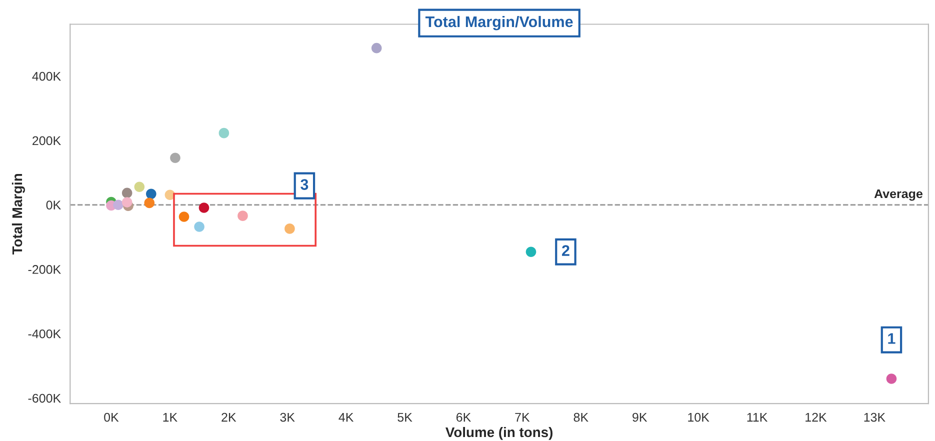  What do you see at coordinates (875, 417) in the screenshot?
I see `x-tick-label: 13K` at bounding box center [875, 417].